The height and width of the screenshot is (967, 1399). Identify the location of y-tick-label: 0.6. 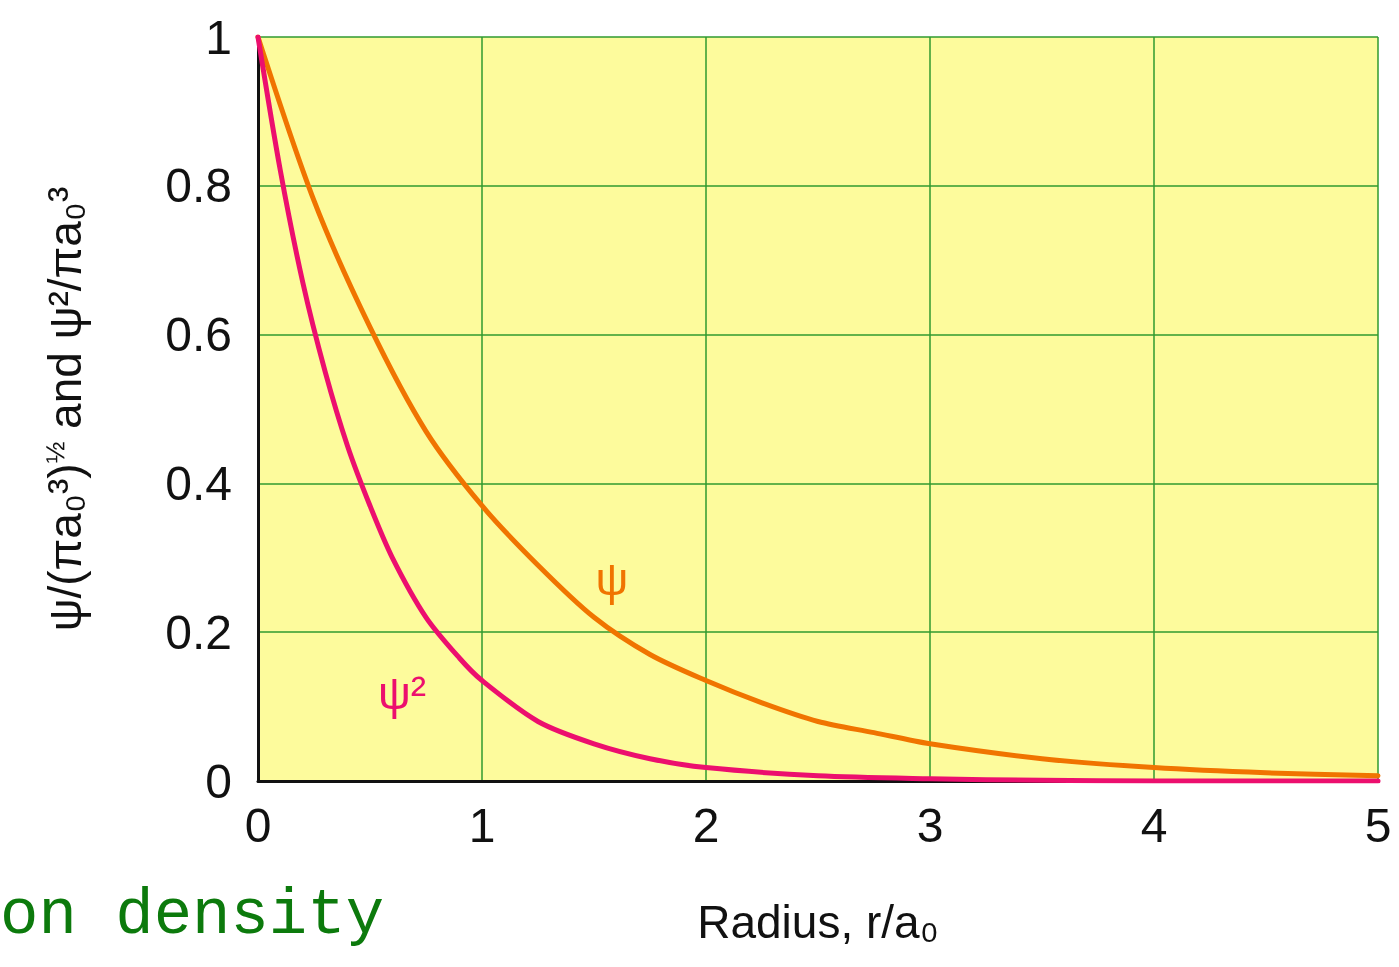
(198, 335).